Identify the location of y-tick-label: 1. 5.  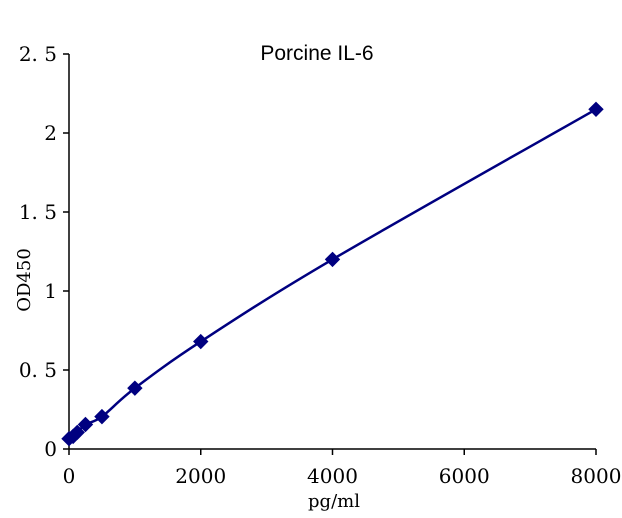
(38, 212).